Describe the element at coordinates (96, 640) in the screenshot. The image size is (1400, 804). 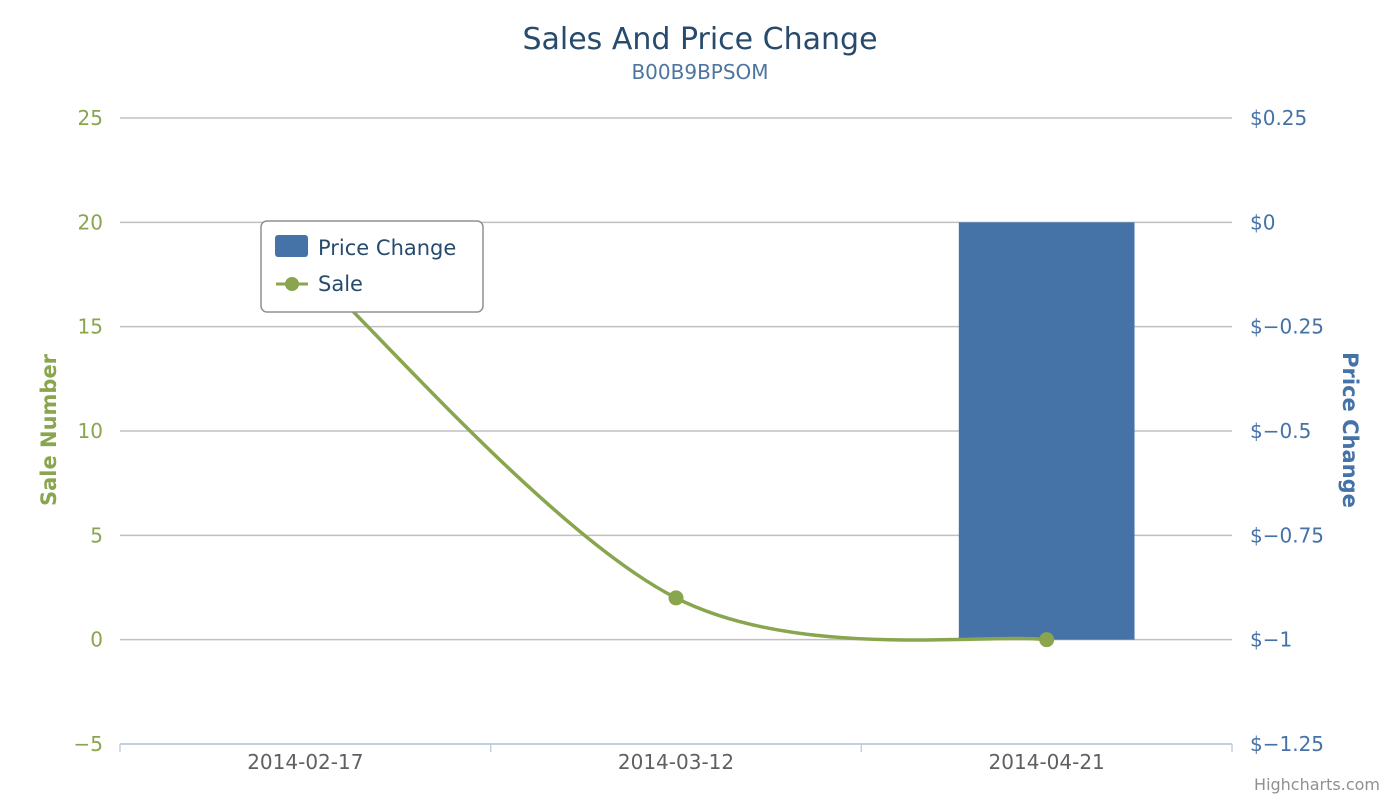
I see `y-left-tick-label: 0` at that location.